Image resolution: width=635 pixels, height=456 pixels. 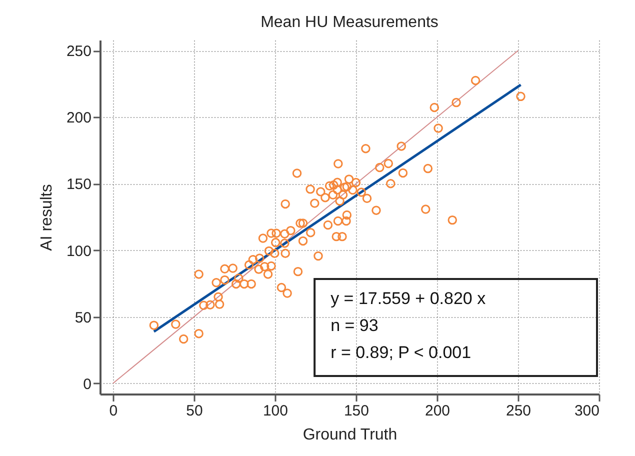 What do you see at coordinates (350, 435) in the screenshot?
I see `x-axis-title: Ground Truth` at bounding box center [350, 435].